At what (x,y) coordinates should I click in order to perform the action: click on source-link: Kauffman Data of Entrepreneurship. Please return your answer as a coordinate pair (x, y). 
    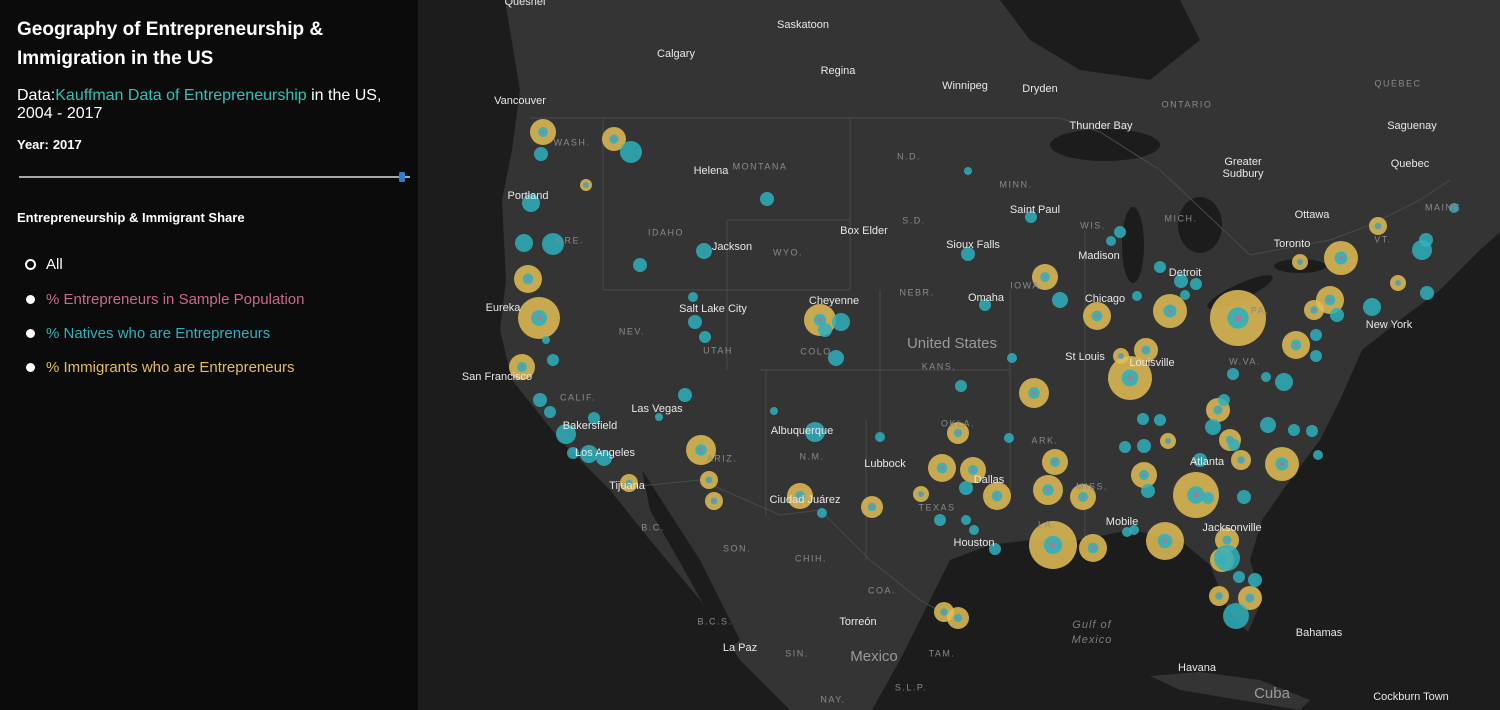
    Looking at the image, I should click on (181, 95).